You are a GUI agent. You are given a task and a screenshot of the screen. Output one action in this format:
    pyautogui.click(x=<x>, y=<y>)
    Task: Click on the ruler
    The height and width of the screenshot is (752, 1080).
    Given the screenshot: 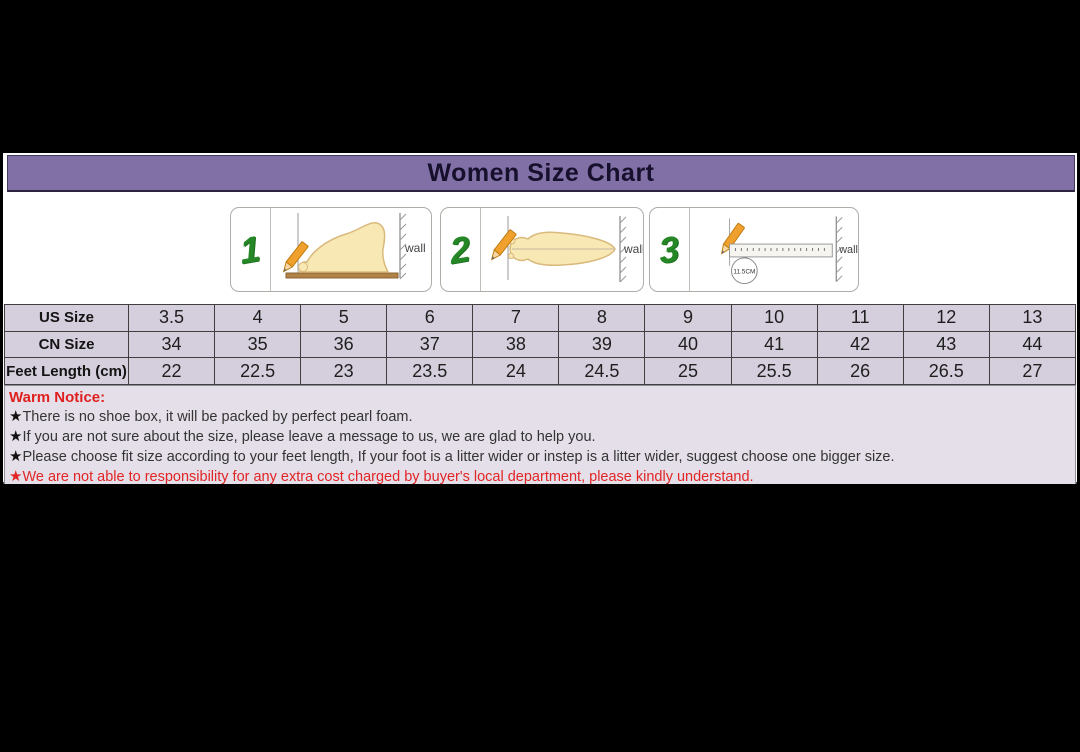 What is the action you would take?
    pyautogui.click(x=781, y=250)
    